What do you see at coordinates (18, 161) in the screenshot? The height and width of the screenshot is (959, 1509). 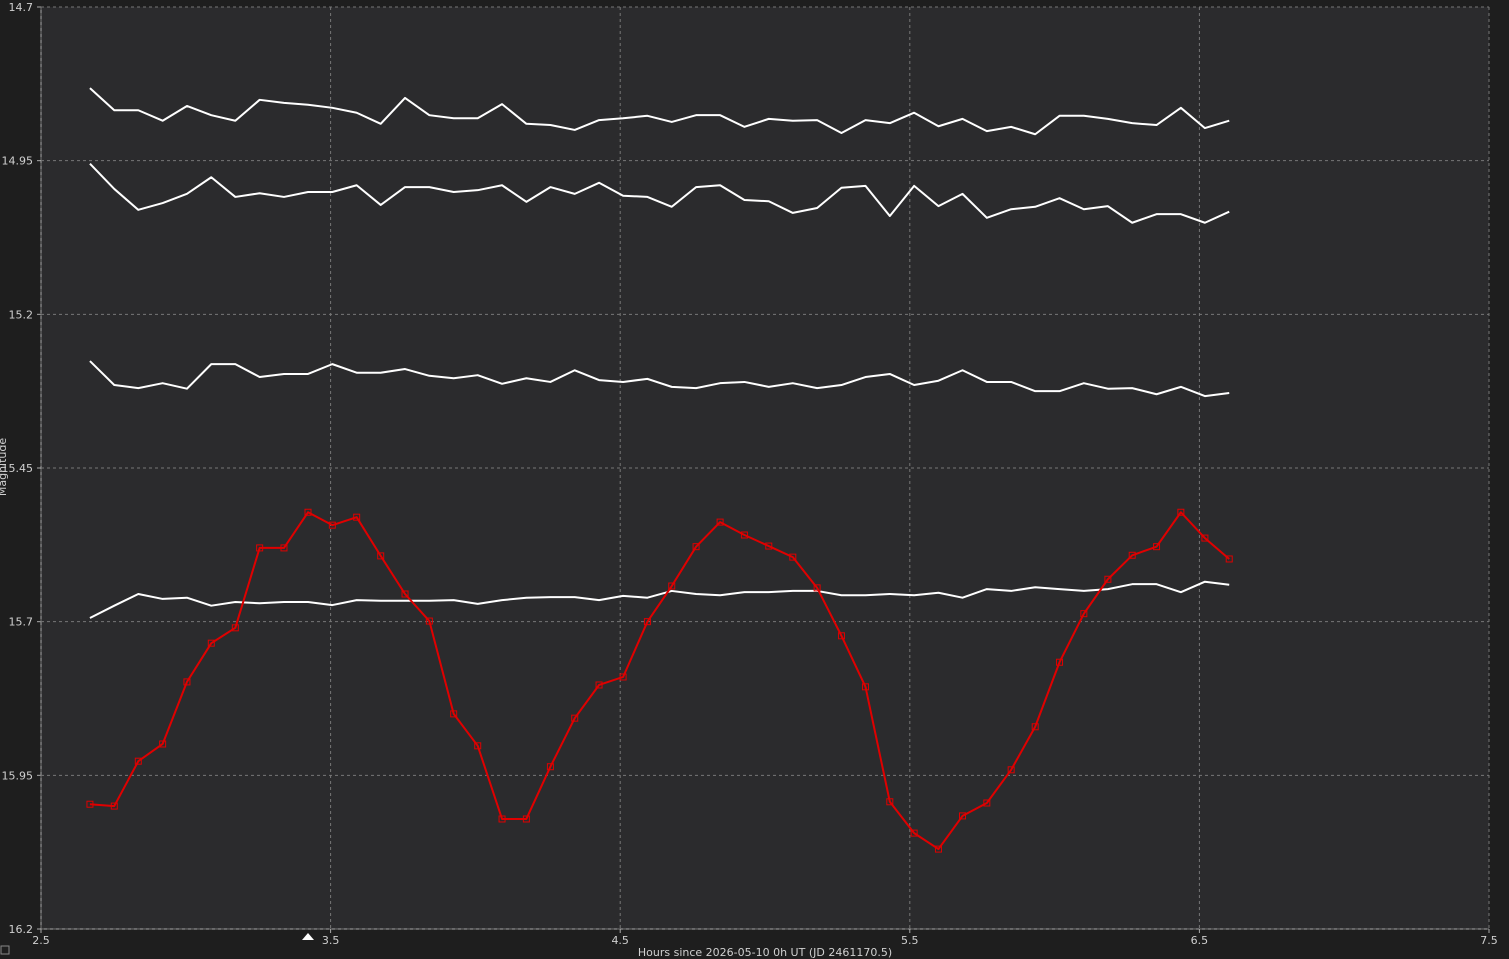 I see `y-tick-label: 14.95` at bounding box center [18, 161].